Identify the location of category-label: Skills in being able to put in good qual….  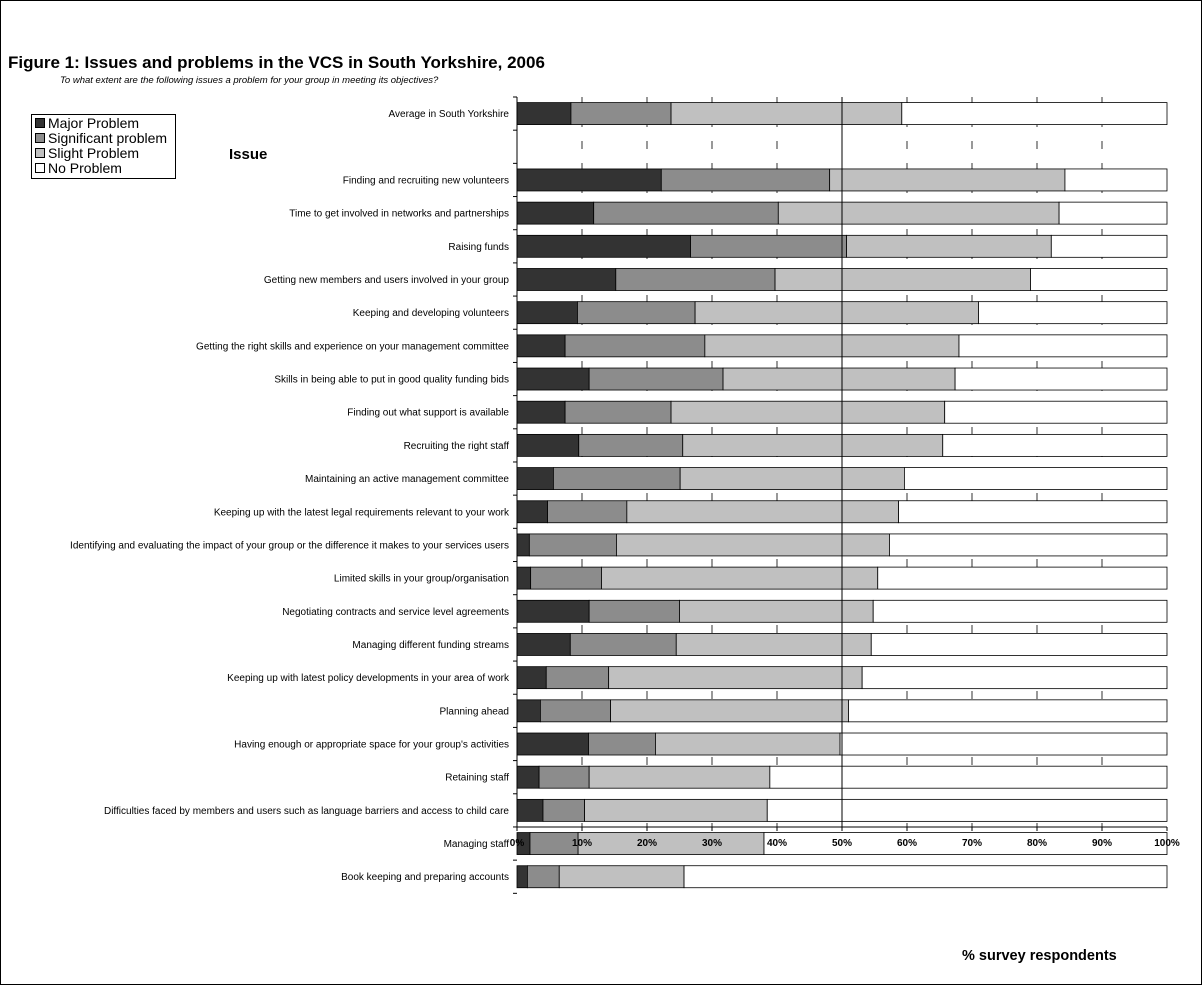
(391, 380).